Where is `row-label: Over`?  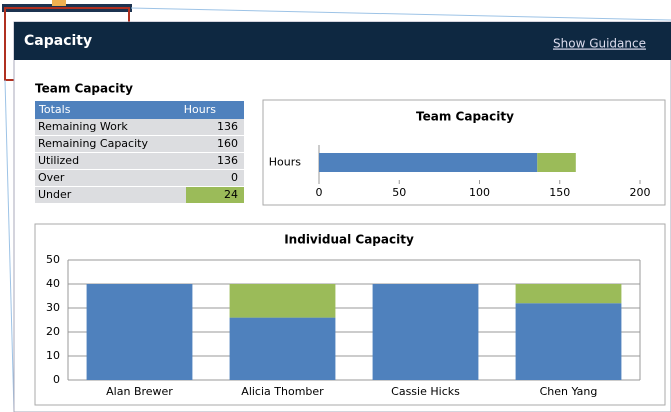
row-label: Over is located at coordinates (51, 177).